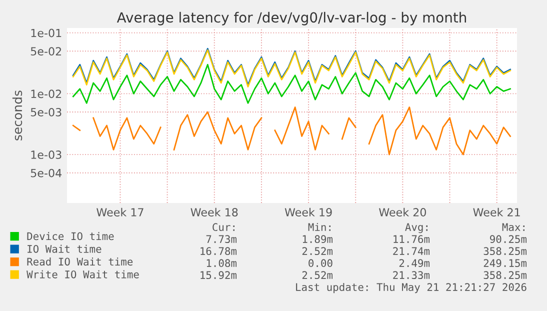 The width and height of the screenshot is (547, 311). What do you see at coordinates (80, 262) in the screenshot?
I see `legend-label: Read IO Wait time` at bounding box center [80, 262].